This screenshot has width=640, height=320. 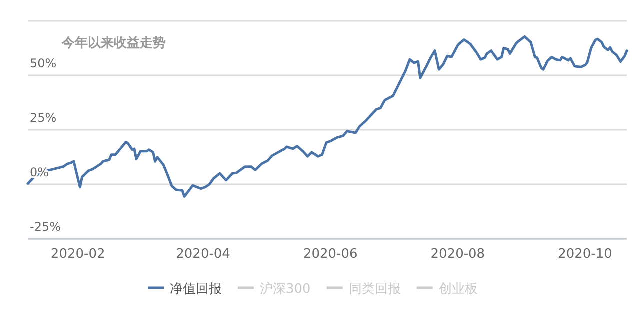 I want to click on x-tick-label: 2020-04, so click(x=203, y=254).